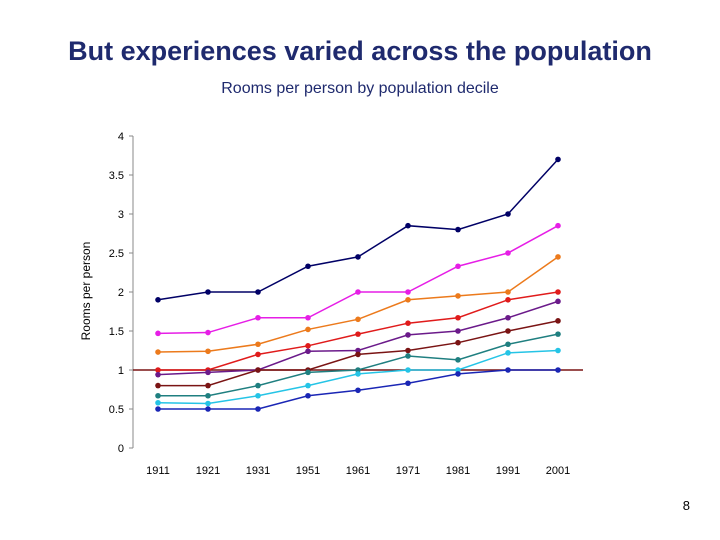  What do you see at coordinates (86, 291) in the screenshot?
I see `y-axis-label: Rooms per person` at bounding box center [86, 291].